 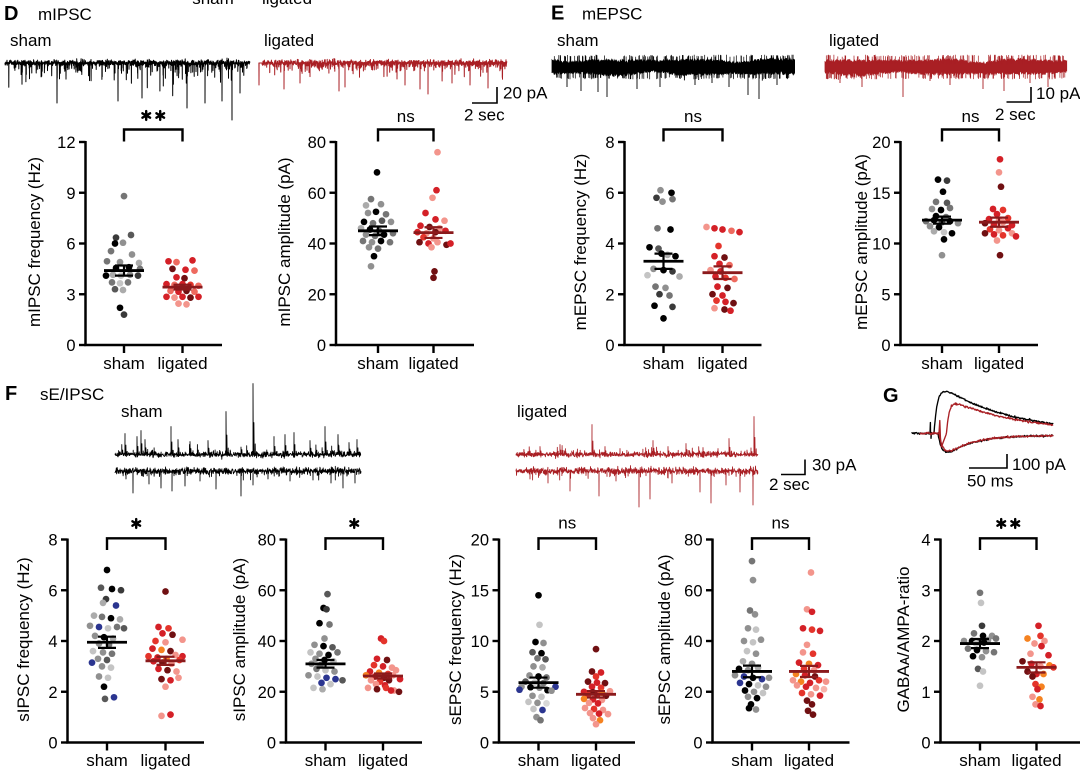 What do you see at coordinates (11, 394) in the screenshot?
I see `svg-text: F` at bounding box center [11, 394].